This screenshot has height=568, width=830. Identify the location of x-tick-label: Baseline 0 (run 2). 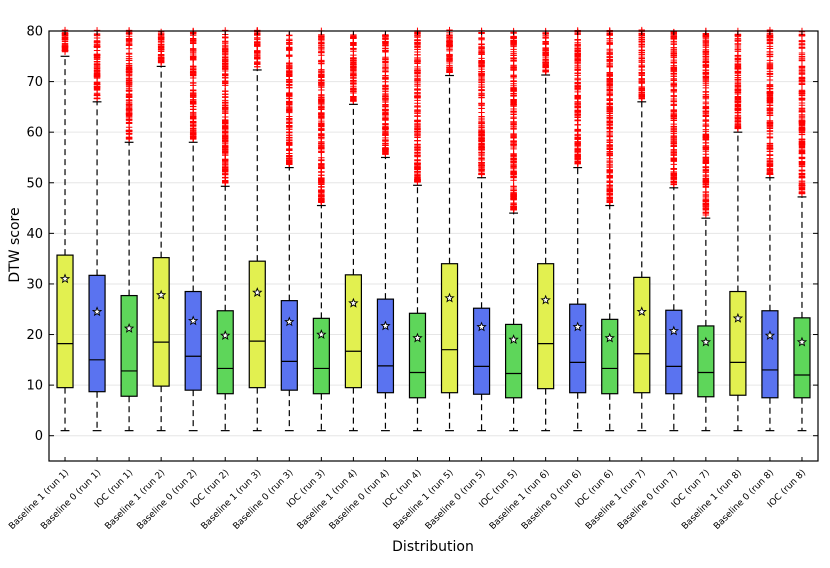
(167, 500).